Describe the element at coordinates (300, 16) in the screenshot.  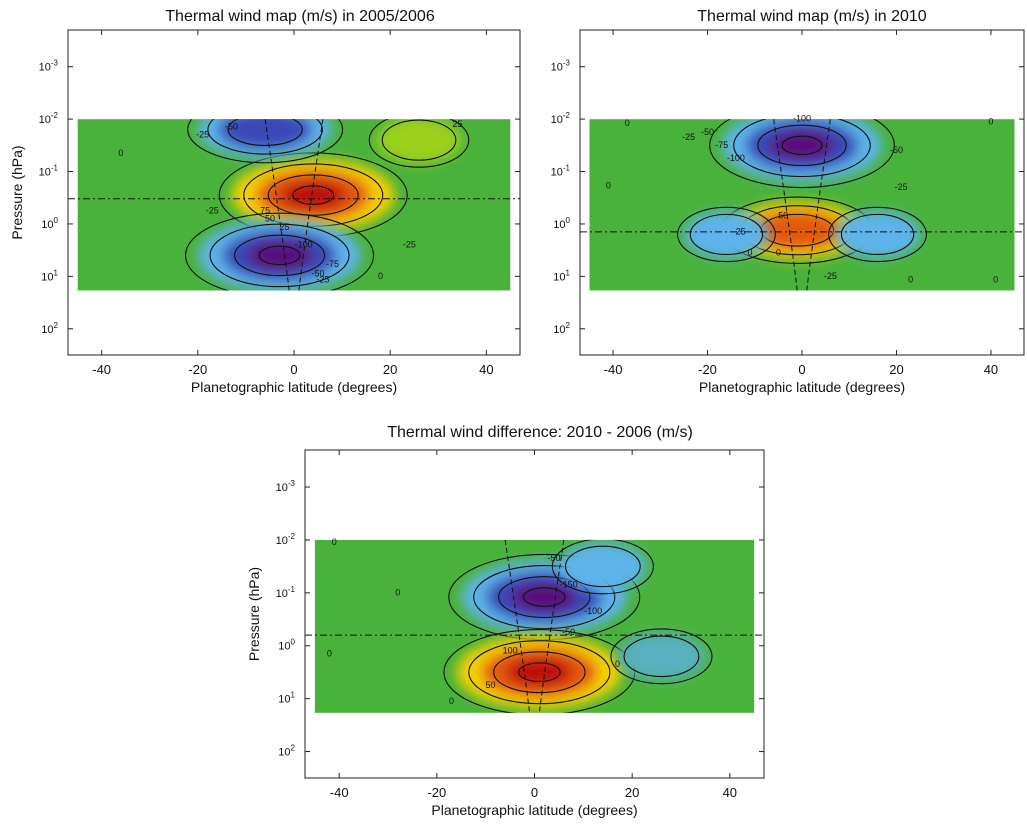
I see `chart-title: Thermal wind map (m/s) in 2005/2006` at that location.